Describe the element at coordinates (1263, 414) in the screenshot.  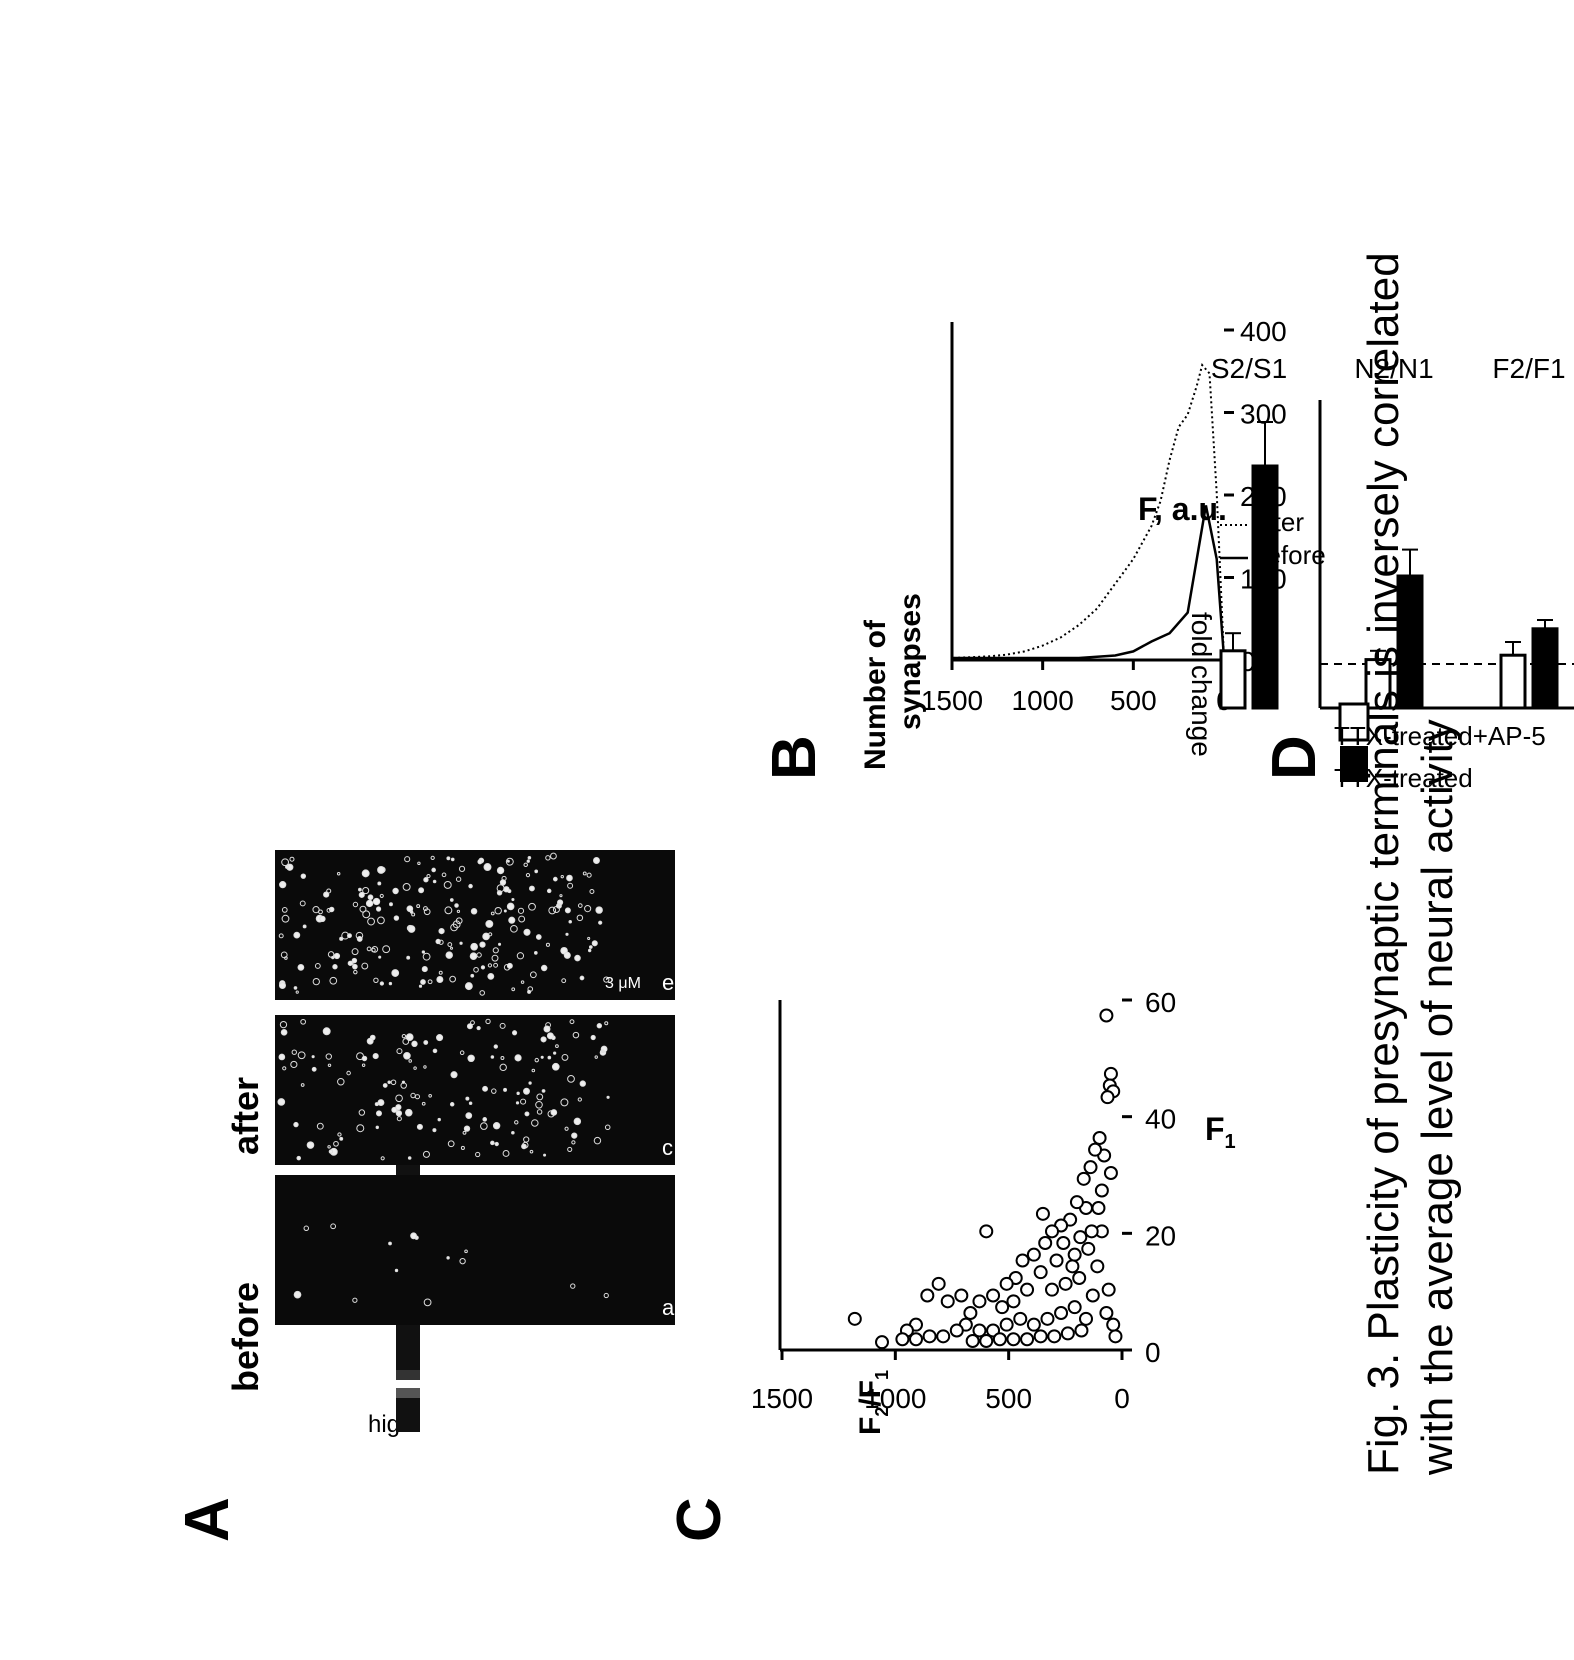
I see `b-ytick-label: 300` at that location.